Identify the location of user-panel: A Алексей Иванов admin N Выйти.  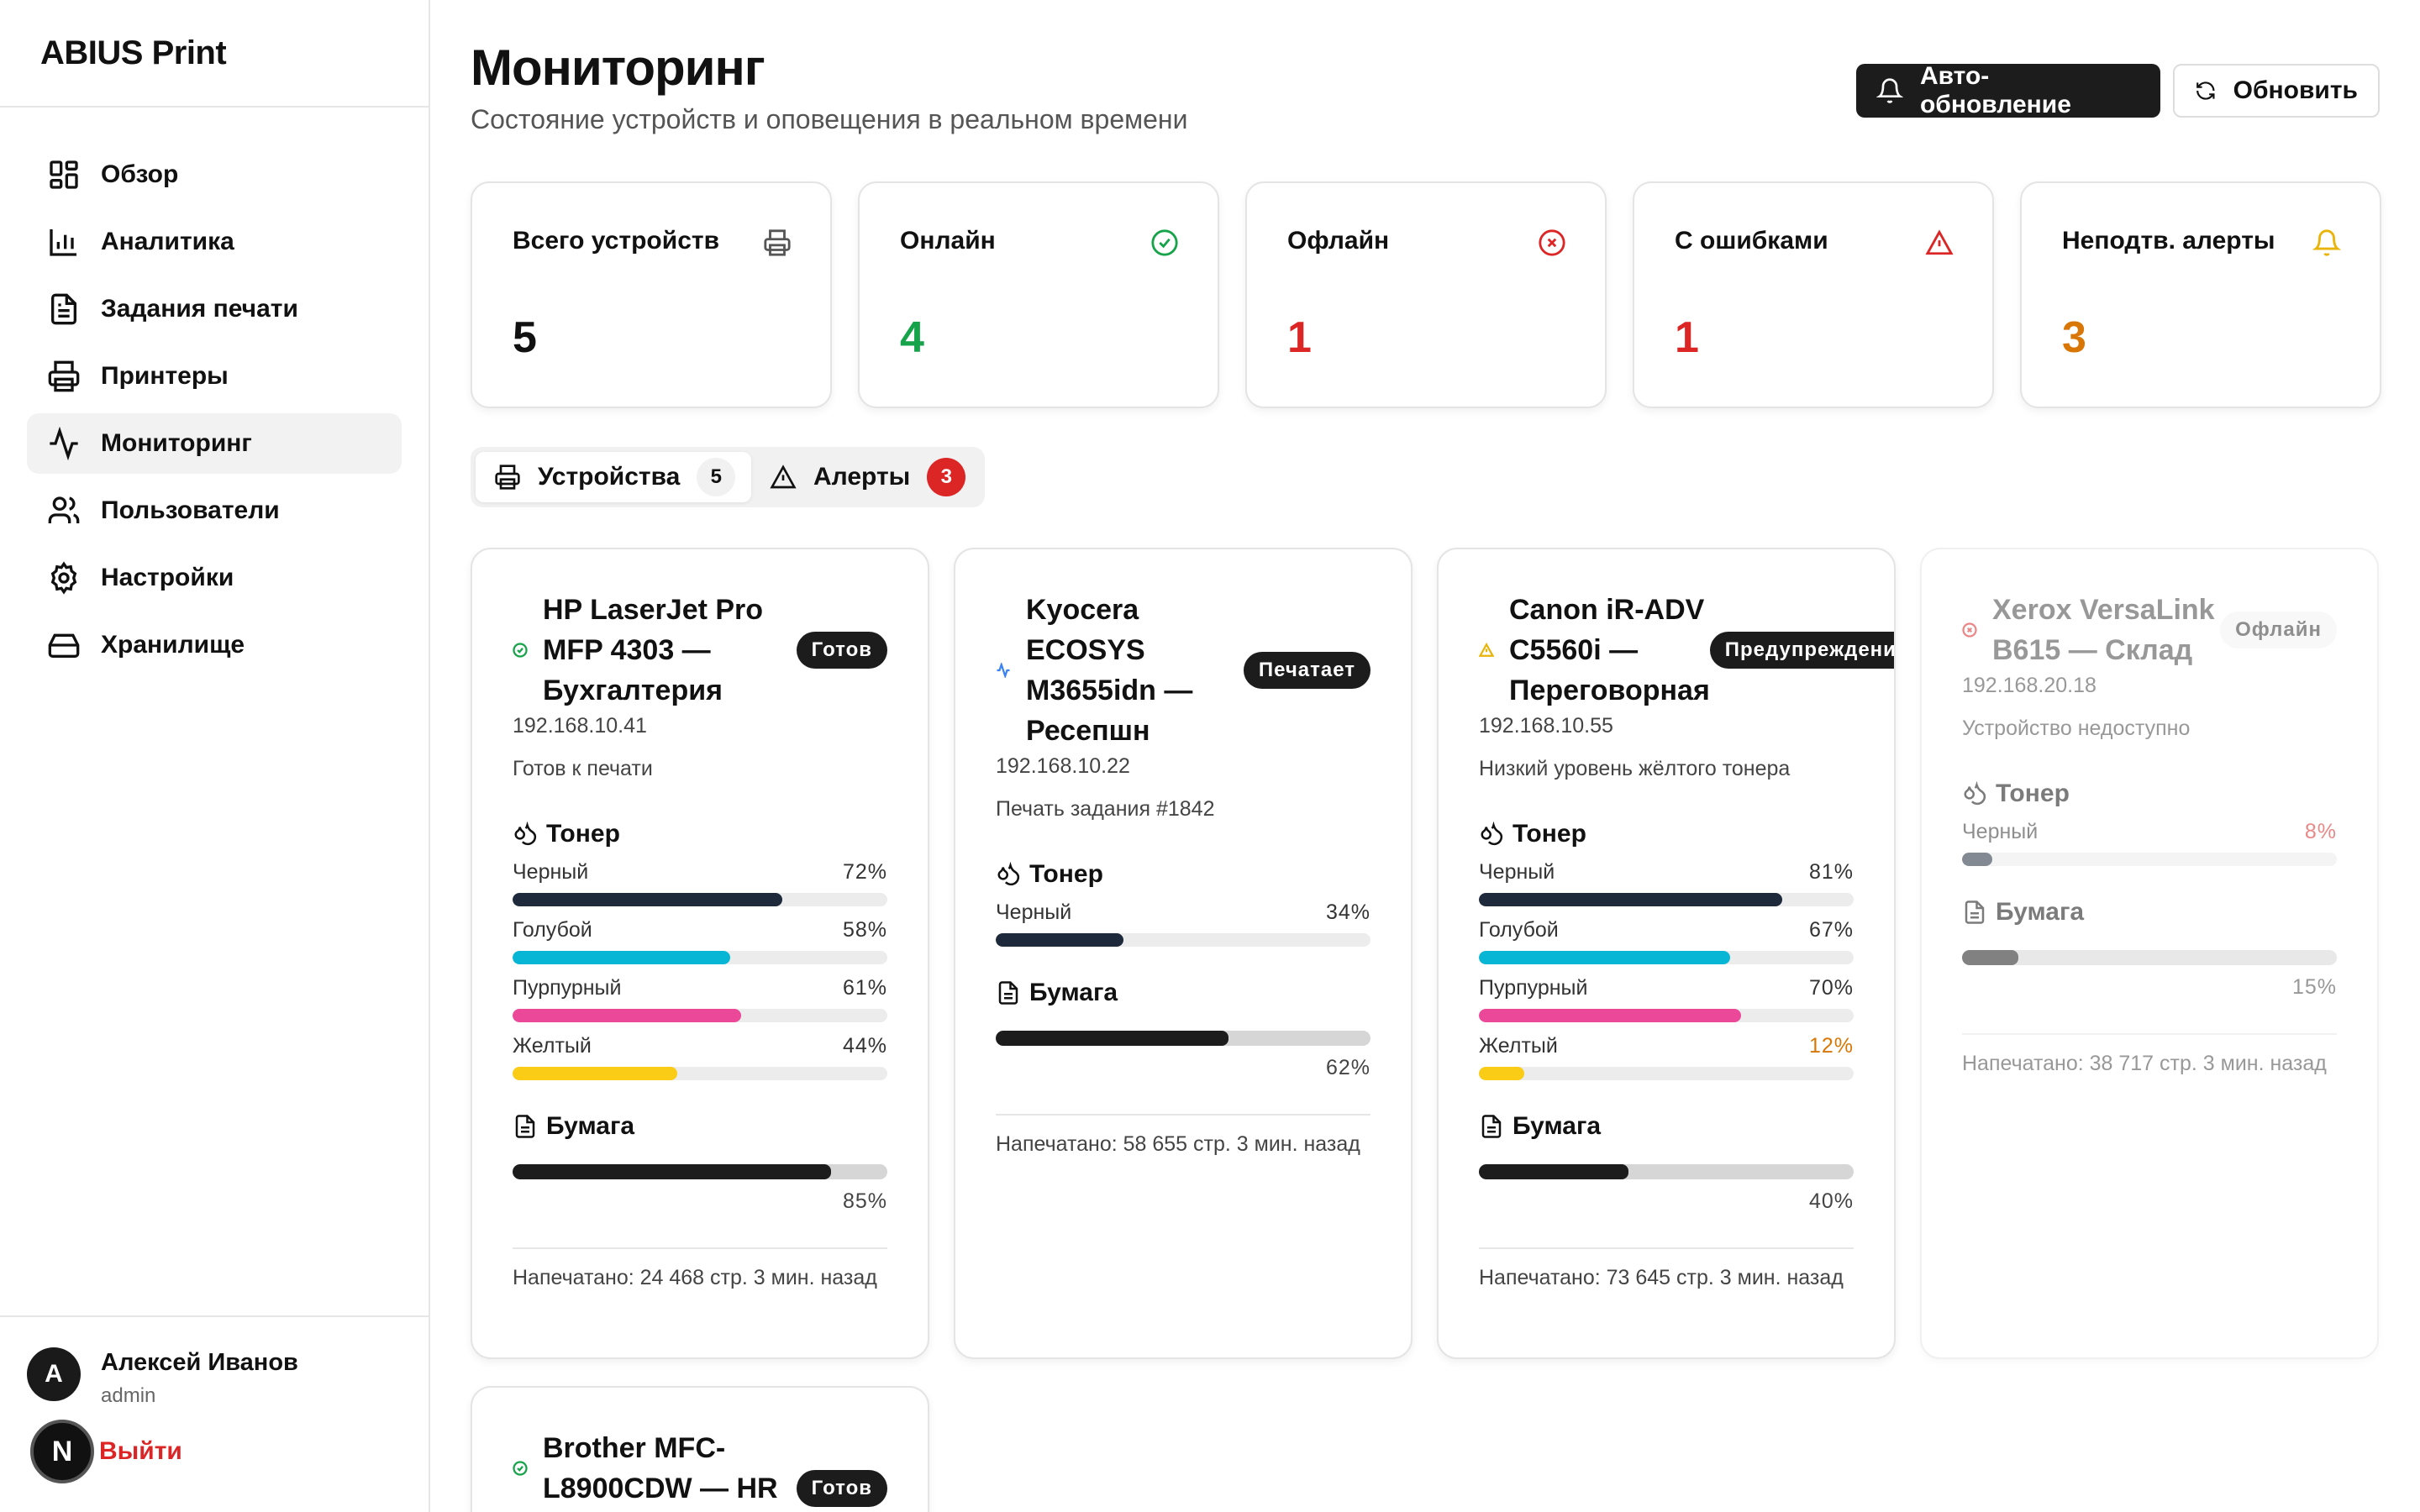
(214, 1413).